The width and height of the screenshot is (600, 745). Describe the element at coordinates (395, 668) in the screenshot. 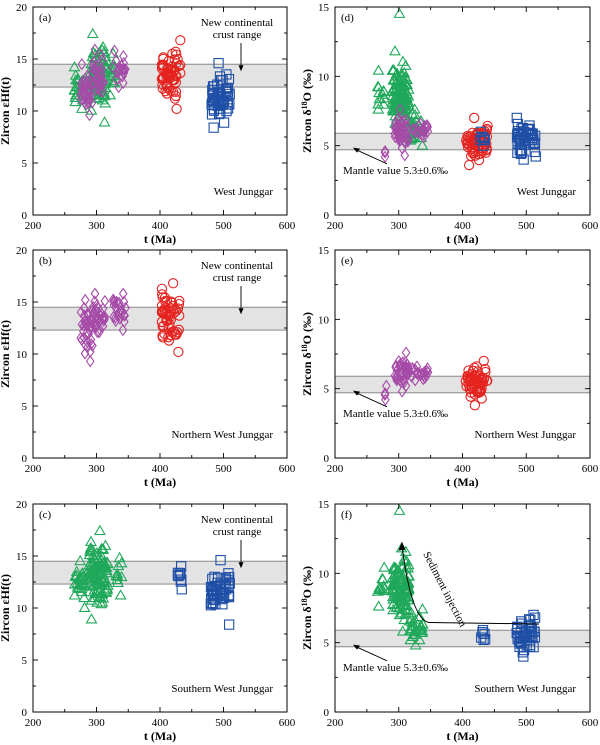

I see `mantle-label: Mantle value 5.3±0.6‰` at that location.